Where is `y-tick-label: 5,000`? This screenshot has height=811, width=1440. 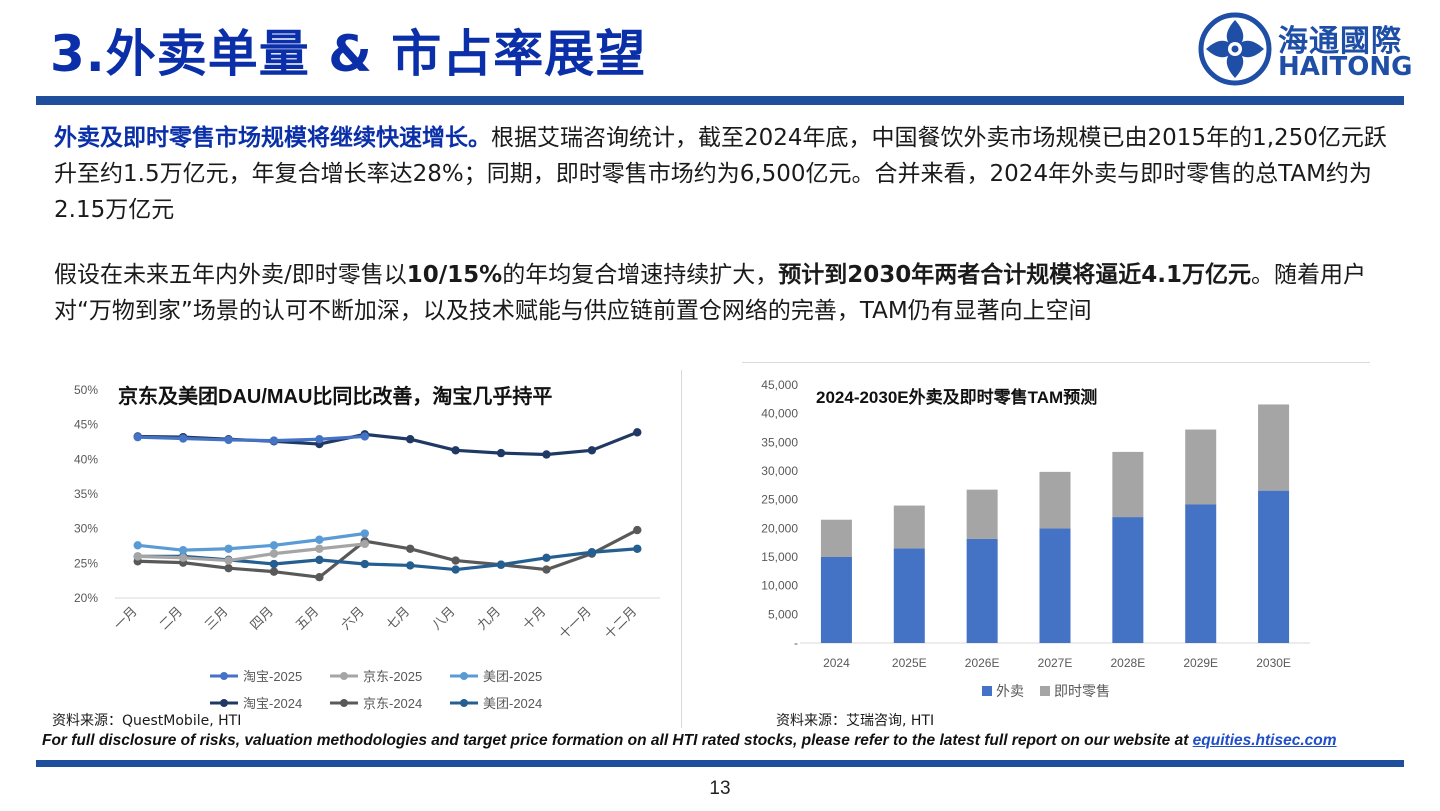
y-tick-label: 5,000 is located at coordinates (783, 614).